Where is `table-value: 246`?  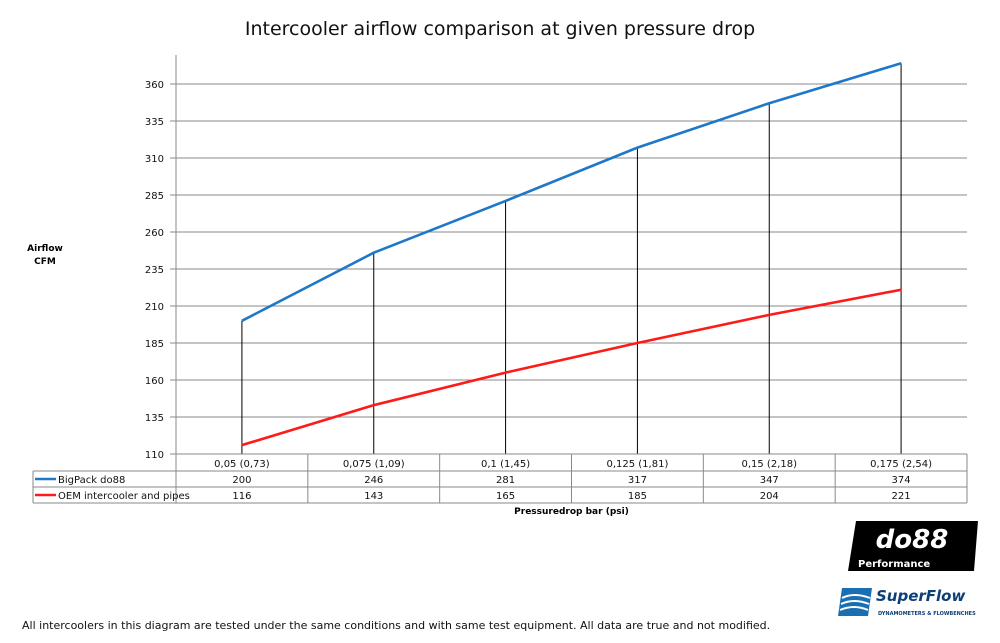 table-value: 246 is located at coordinates (373, 480).